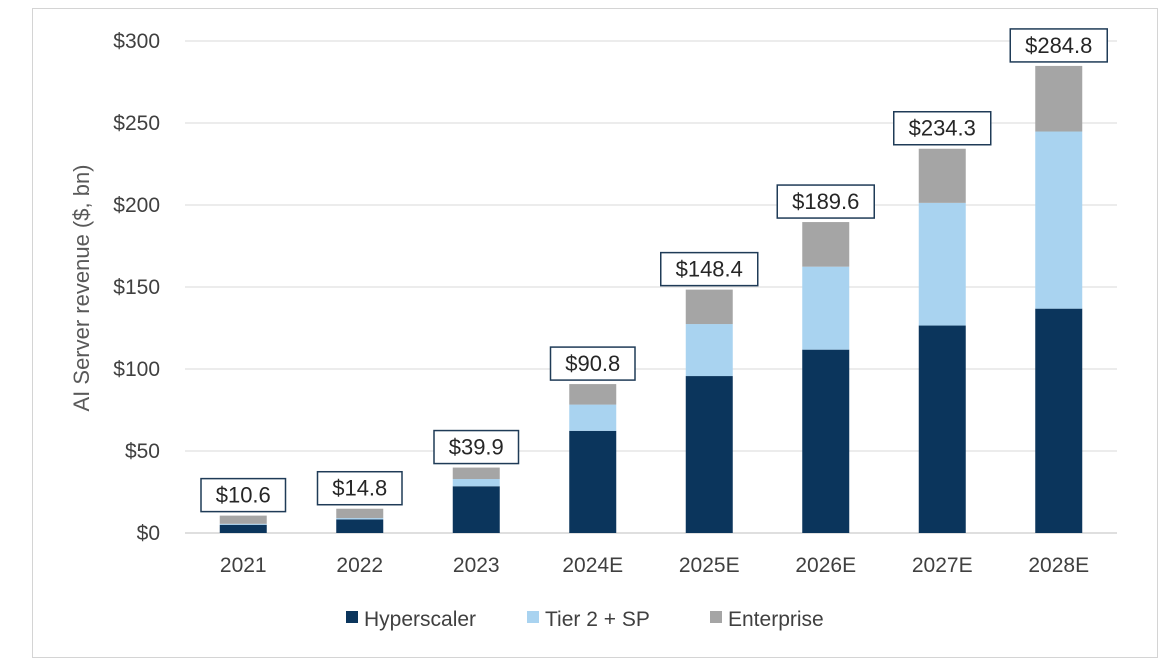 The width and height of the screenshot is (1170, 671). What do you see at coordinates (654, 565) in the screenshot?
I see `x-axis: 2021 2022 2023 2024E 2025E 2026E 2027E 2028E` at bounding box center [654, 565].